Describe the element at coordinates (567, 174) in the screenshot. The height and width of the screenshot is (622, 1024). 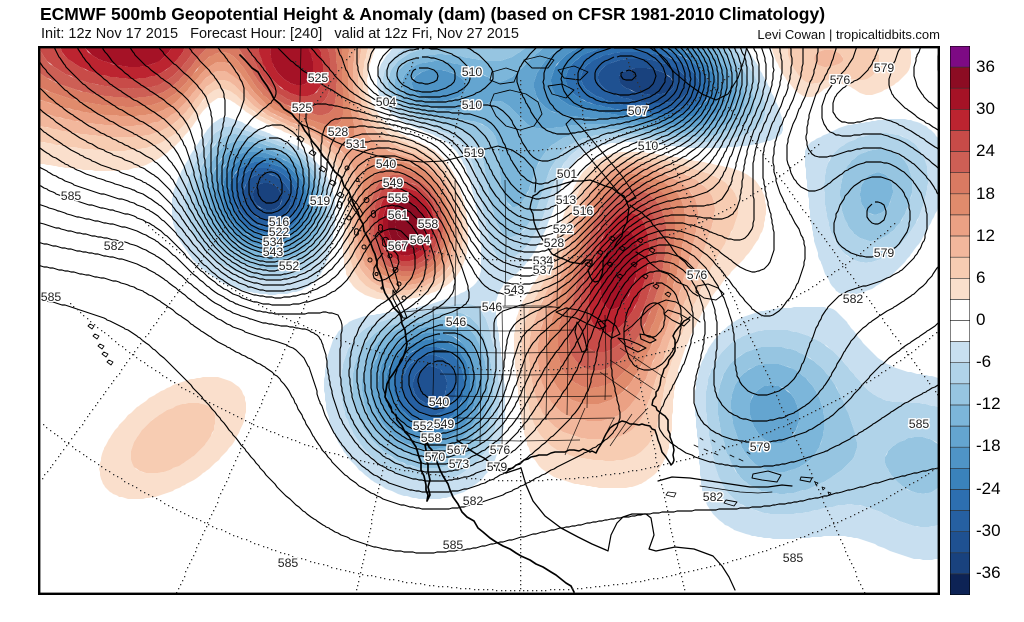
I see `svg-text: 501` at that location.